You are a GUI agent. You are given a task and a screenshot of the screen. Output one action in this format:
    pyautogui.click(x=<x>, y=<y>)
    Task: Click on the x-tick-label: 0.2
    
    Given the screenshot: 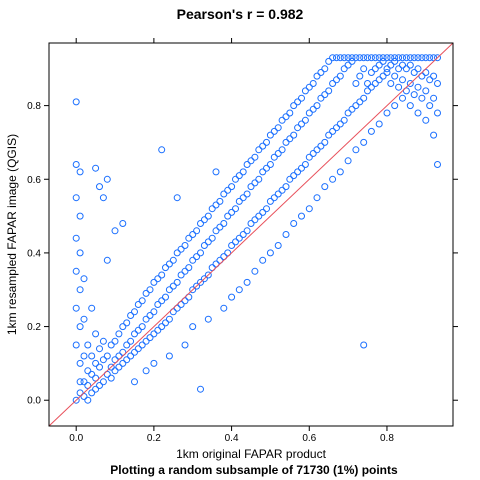 What is the action you would take?
    pyautogui.click(x=154, y=438)
    